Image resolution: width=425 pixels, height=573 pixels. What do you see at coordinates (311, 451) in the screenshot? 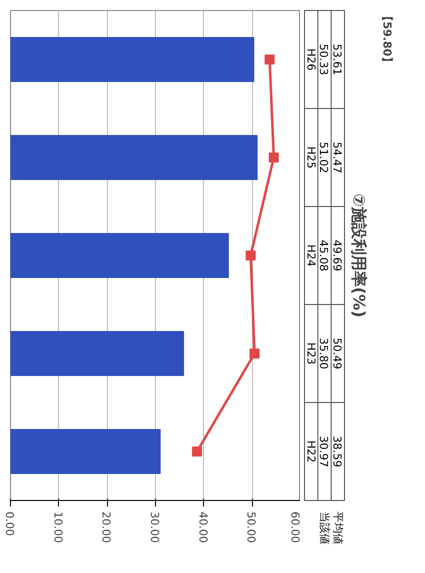
I see `y-tick-label: H22` at bounding box center [311, 451].